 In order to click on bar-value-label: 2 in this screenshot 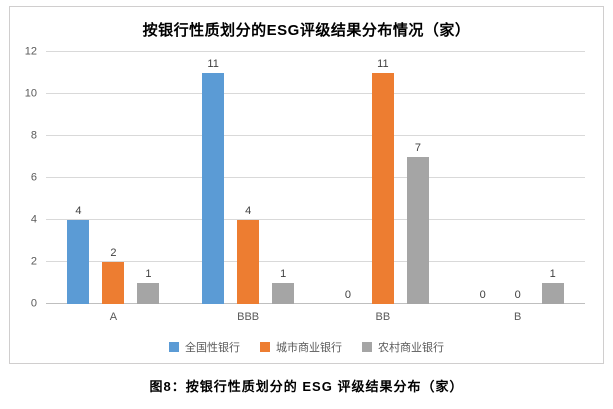, I will do `click(113, 253)`.